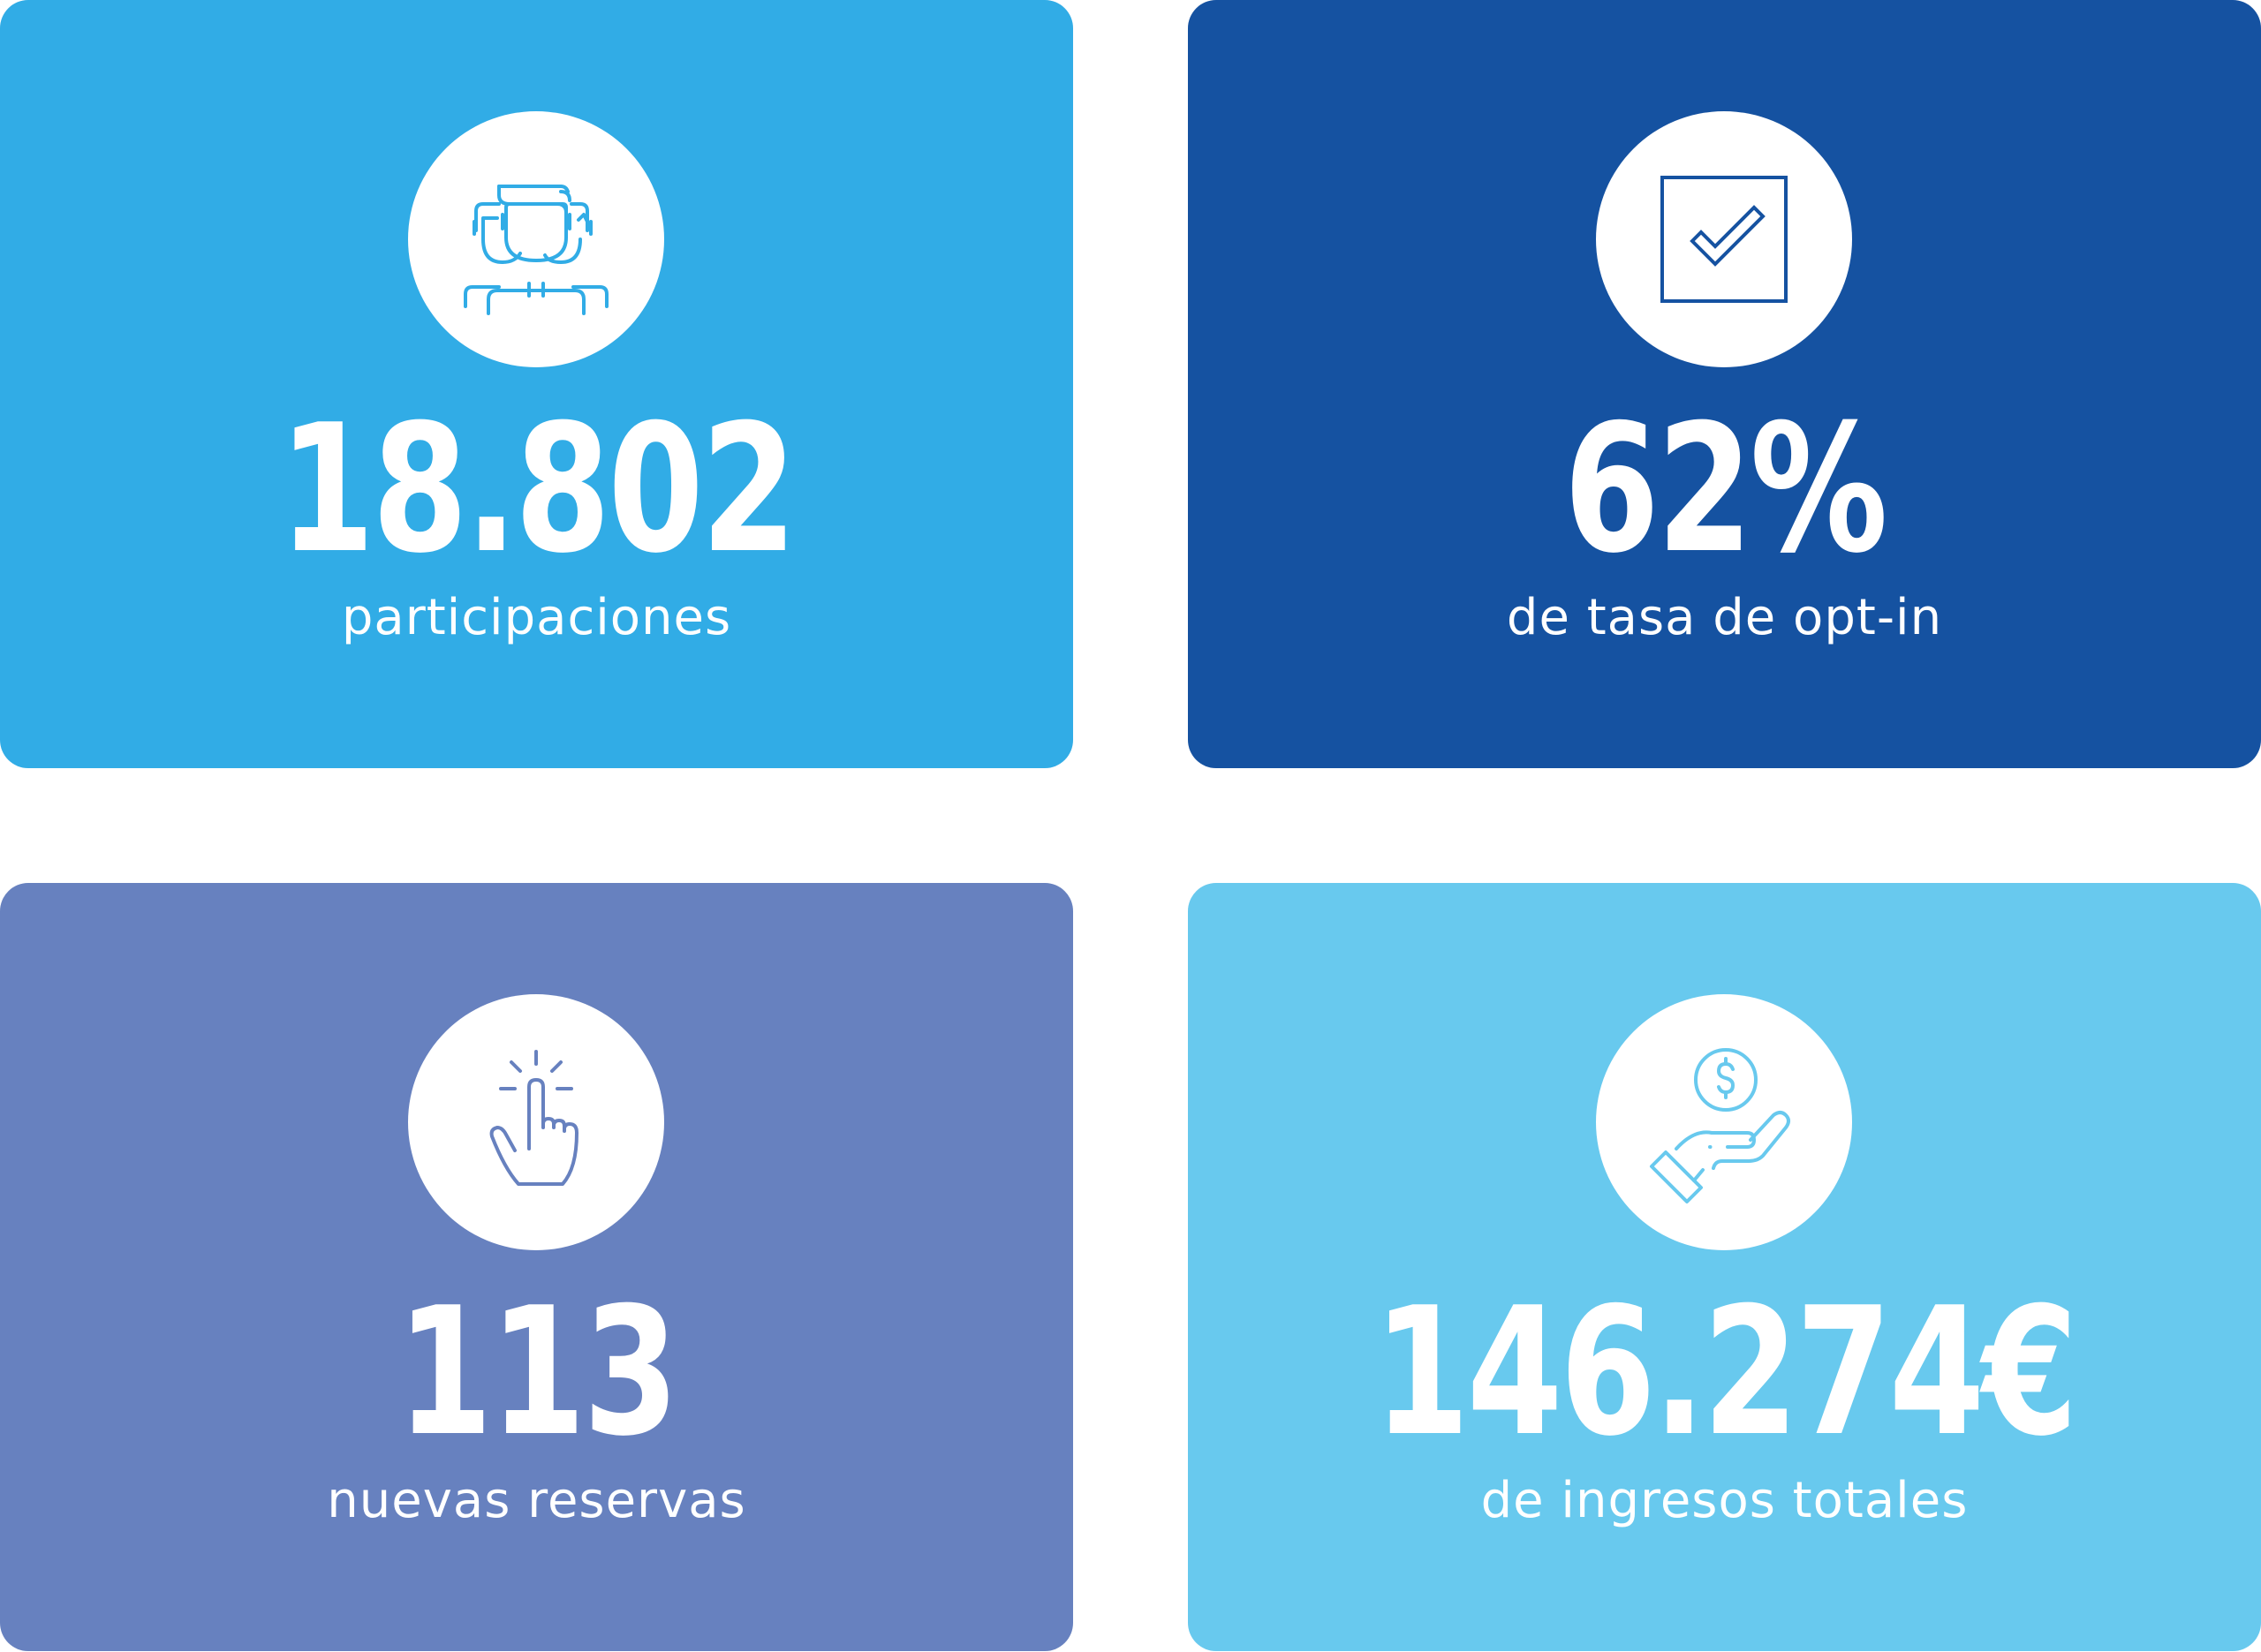  What do you see at coordinates (536, 618) in the screenshot?
I see `stat-label: participaciones` at bounding box center [536, 618].